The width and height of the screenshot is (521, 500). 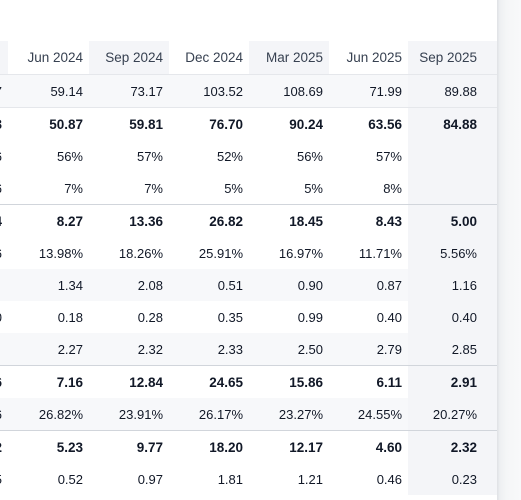 I want to click on value-cell: 7.16, so click(x=48, y=381).